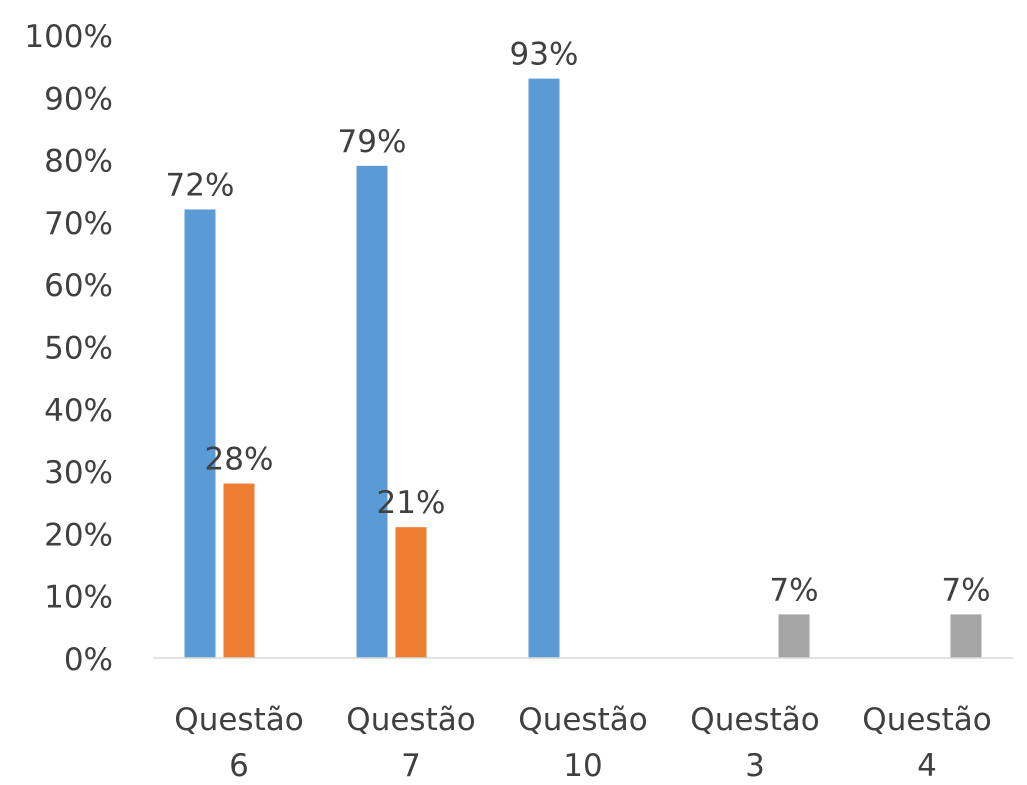 The image size is (1027, 785). What do you see at coordinates (78, 598) in the screenshot?
I see `y-tick-label: 10%` at bounding box center [78, 598].